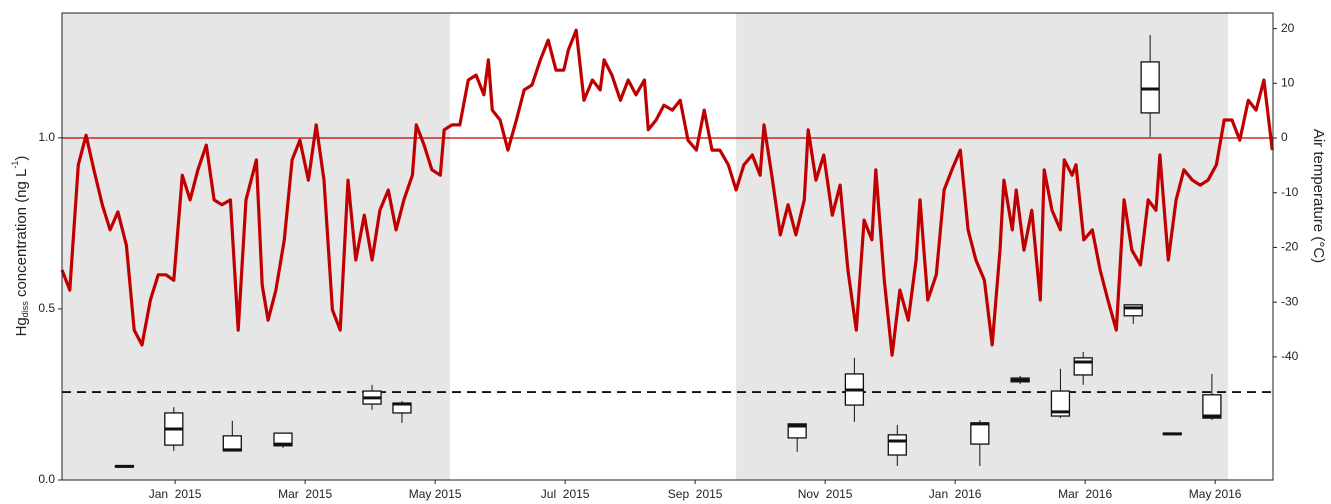 The height and width of the screenshot is (504, 1331). I want to click on y2-axis-label: Air temperature (°C), so click(1318, 196).